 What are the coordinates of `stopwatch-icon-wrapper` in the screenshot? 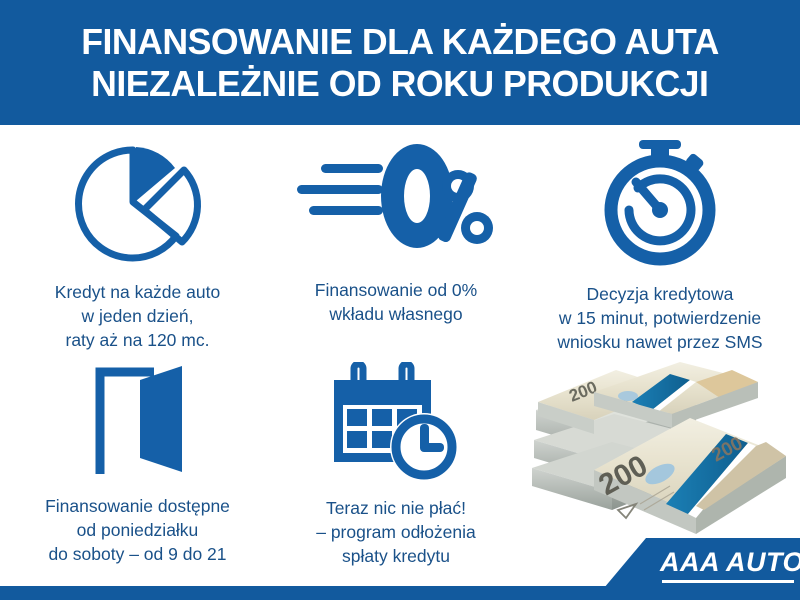 It's located at (660, 204).